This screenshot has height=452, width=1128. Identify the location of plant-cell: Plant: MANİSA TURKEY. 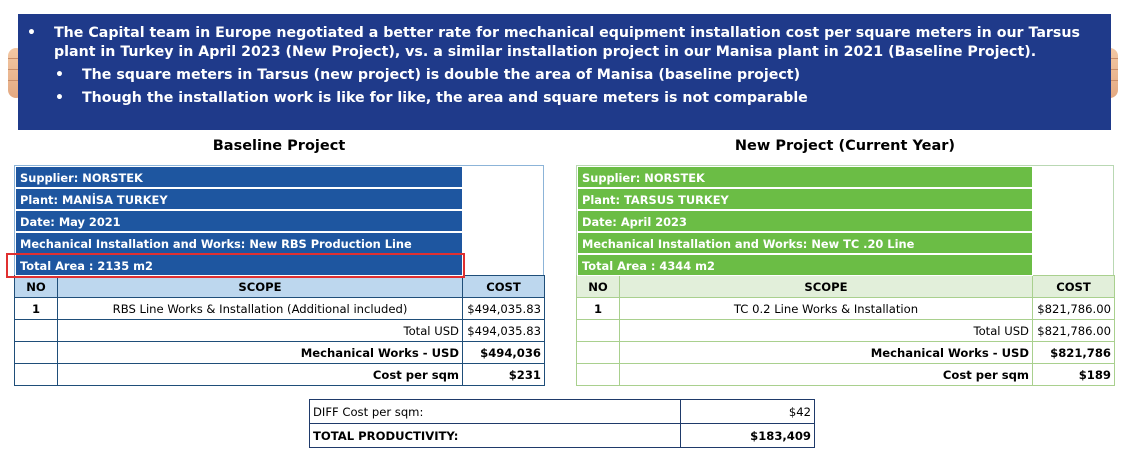
(239, 199).